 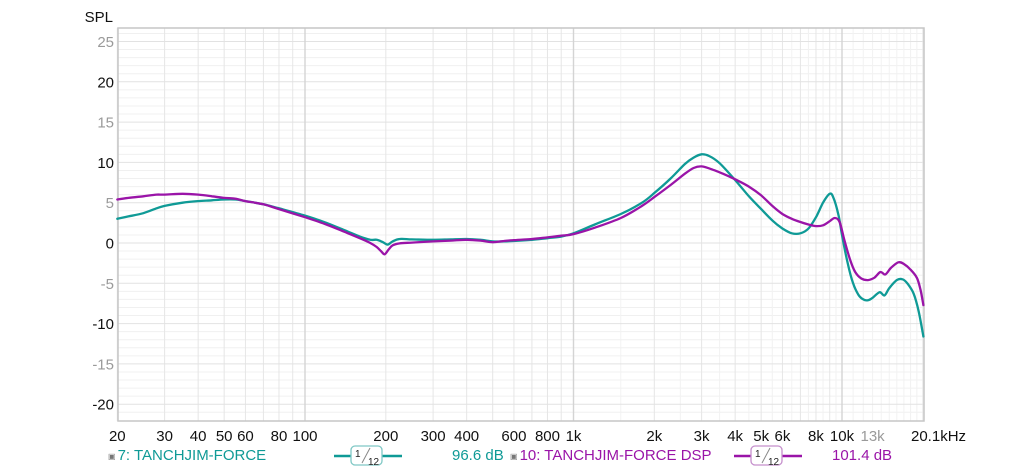 What do you see at coordinates (105, 42) in the screenshot?
I see `y-tick-label: 25` at bounding box center [105, 42].